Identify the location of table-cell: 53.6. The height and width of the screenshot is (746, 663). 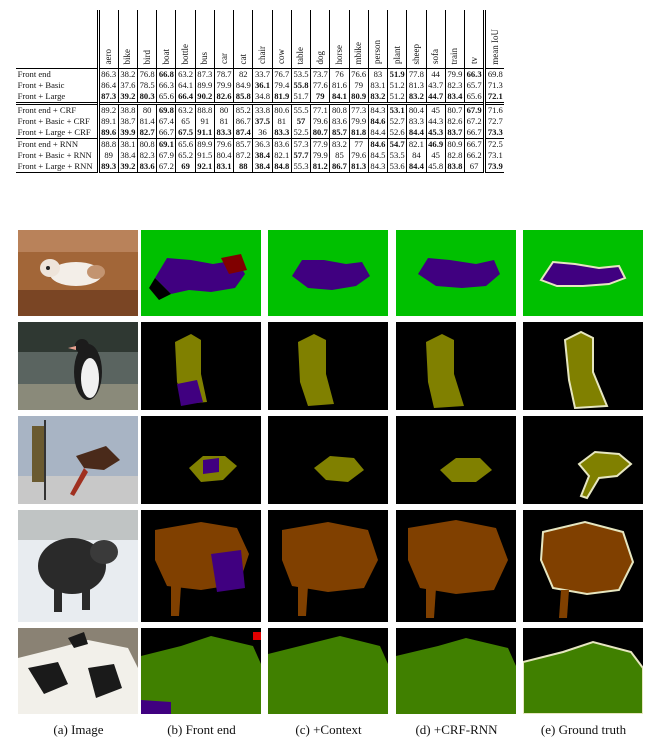
(397, 167).